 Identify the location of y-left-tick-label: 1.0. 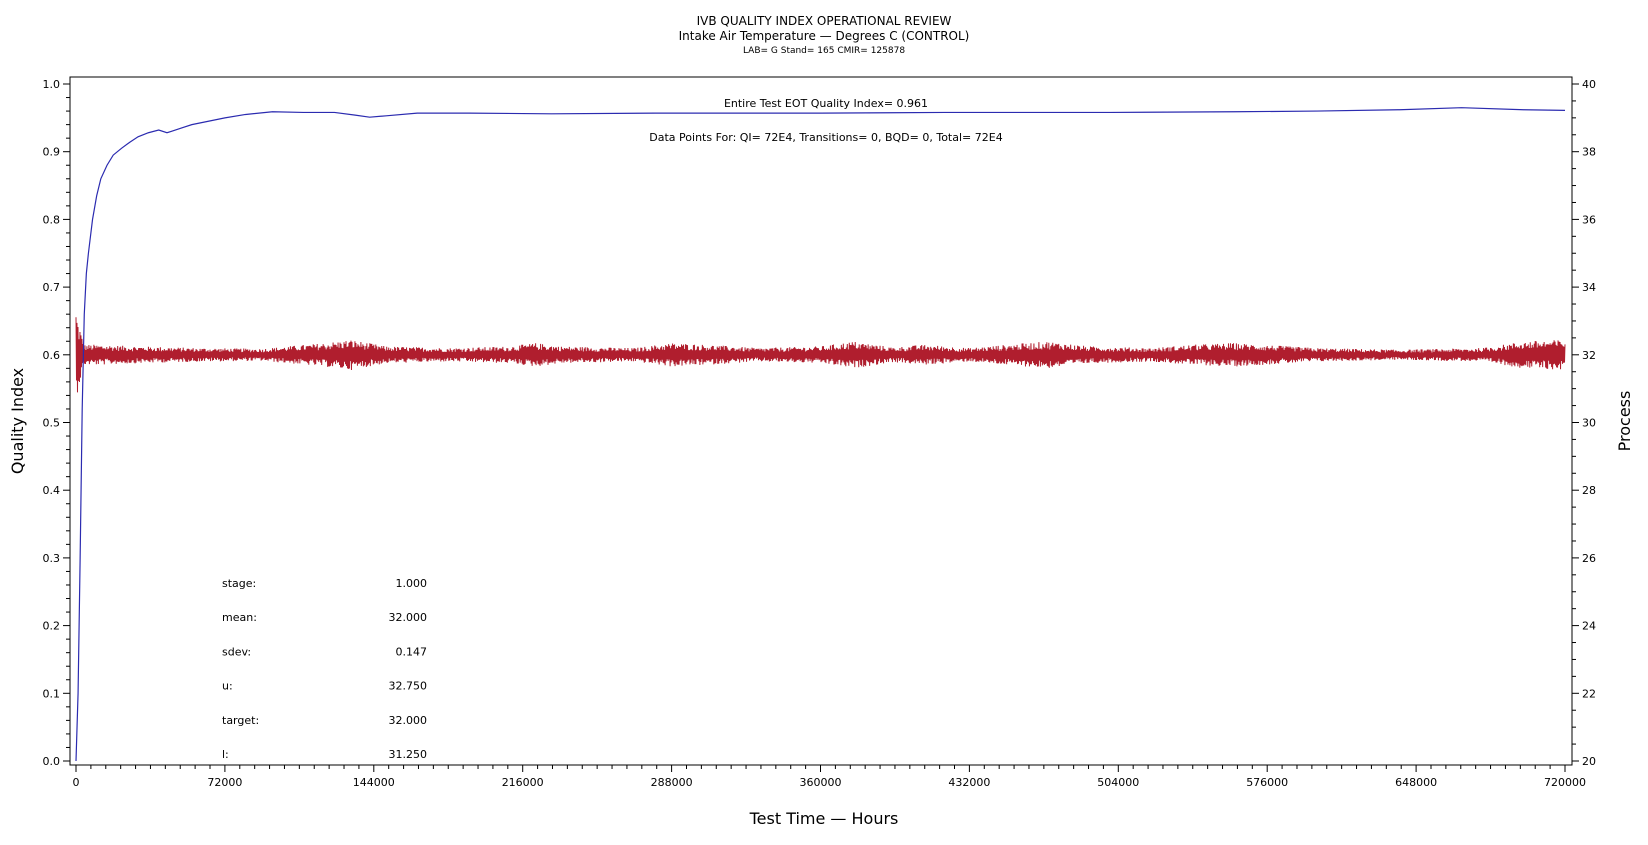
(52, 84).